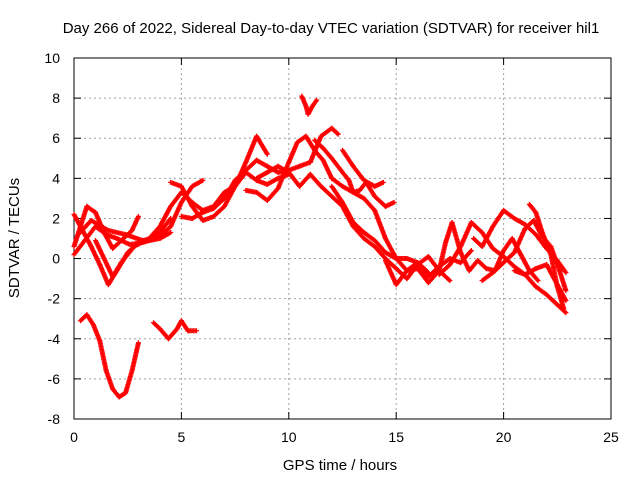 The width and height of the screenshot is (640, 480). What do you see at coordinates (74, 437) in the screenshot?
I see `x-tick-label: 0` at bounding box center [74, 437].